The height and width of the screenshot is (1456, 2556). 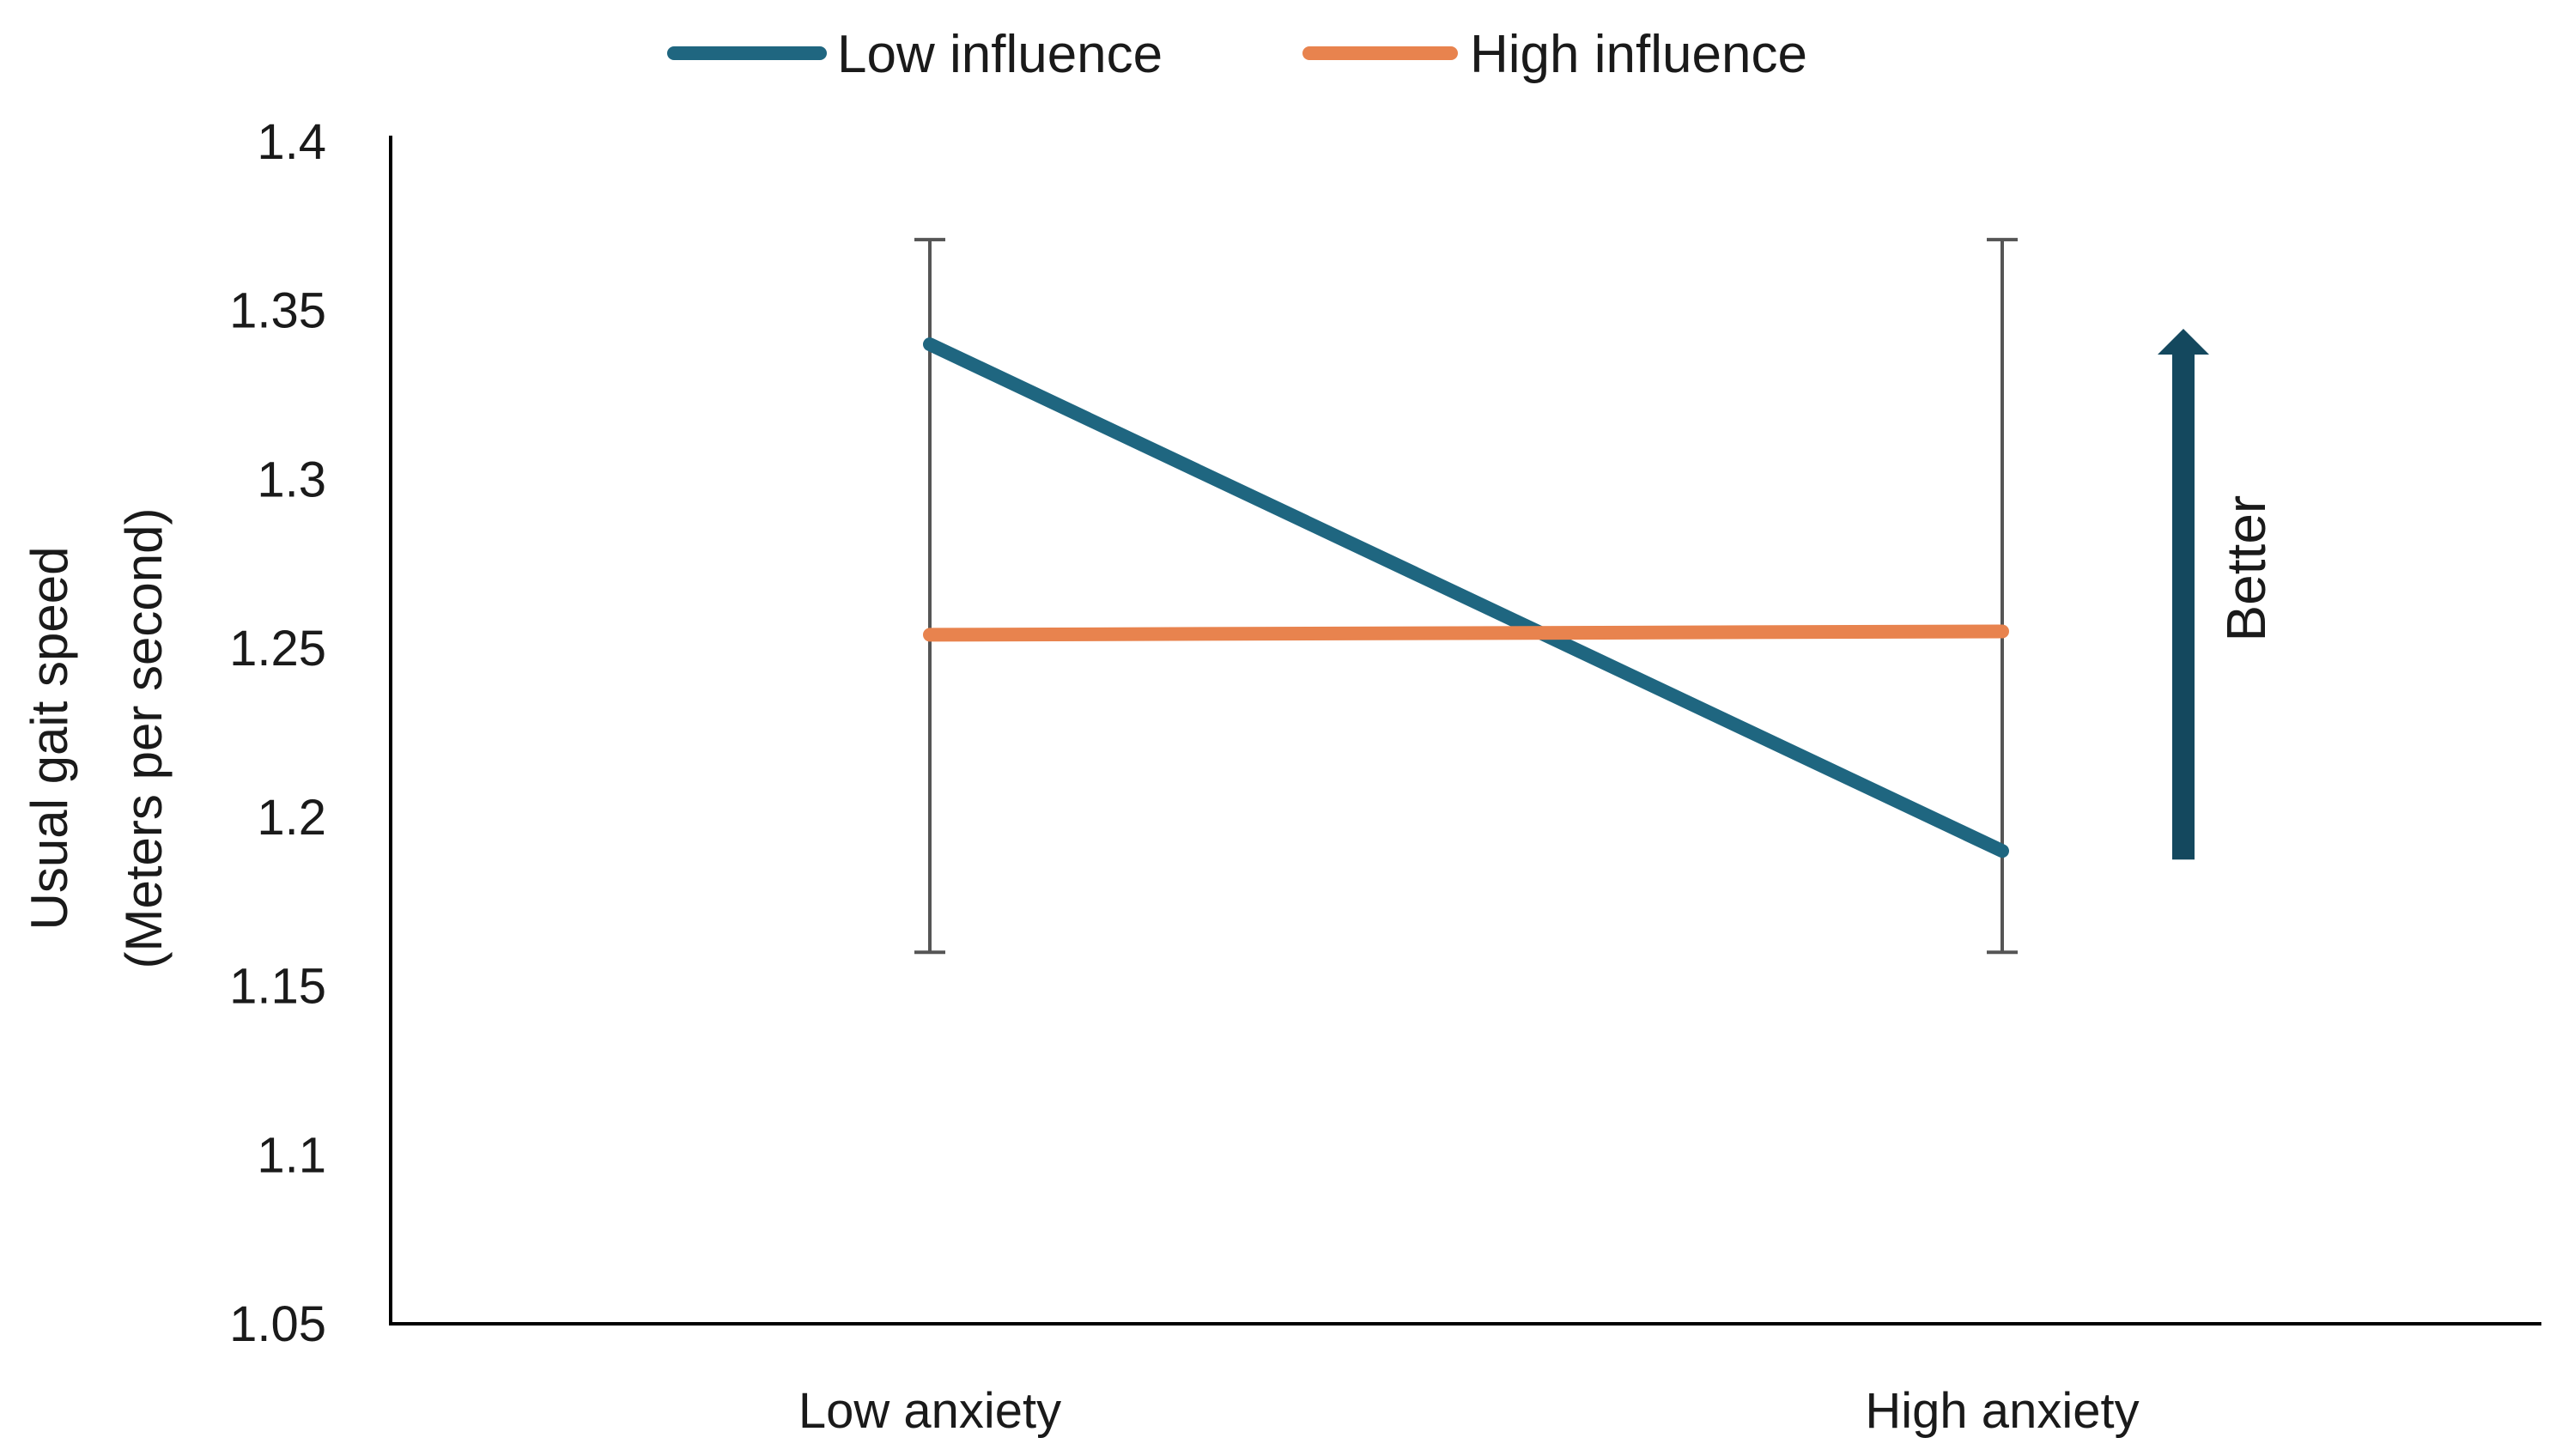 What do you see at coordinates (1469, 1411) in the screenshot?
I see `x-tick-labels: Low anxiety High anxiety` at bounding box center [1469, 1411].